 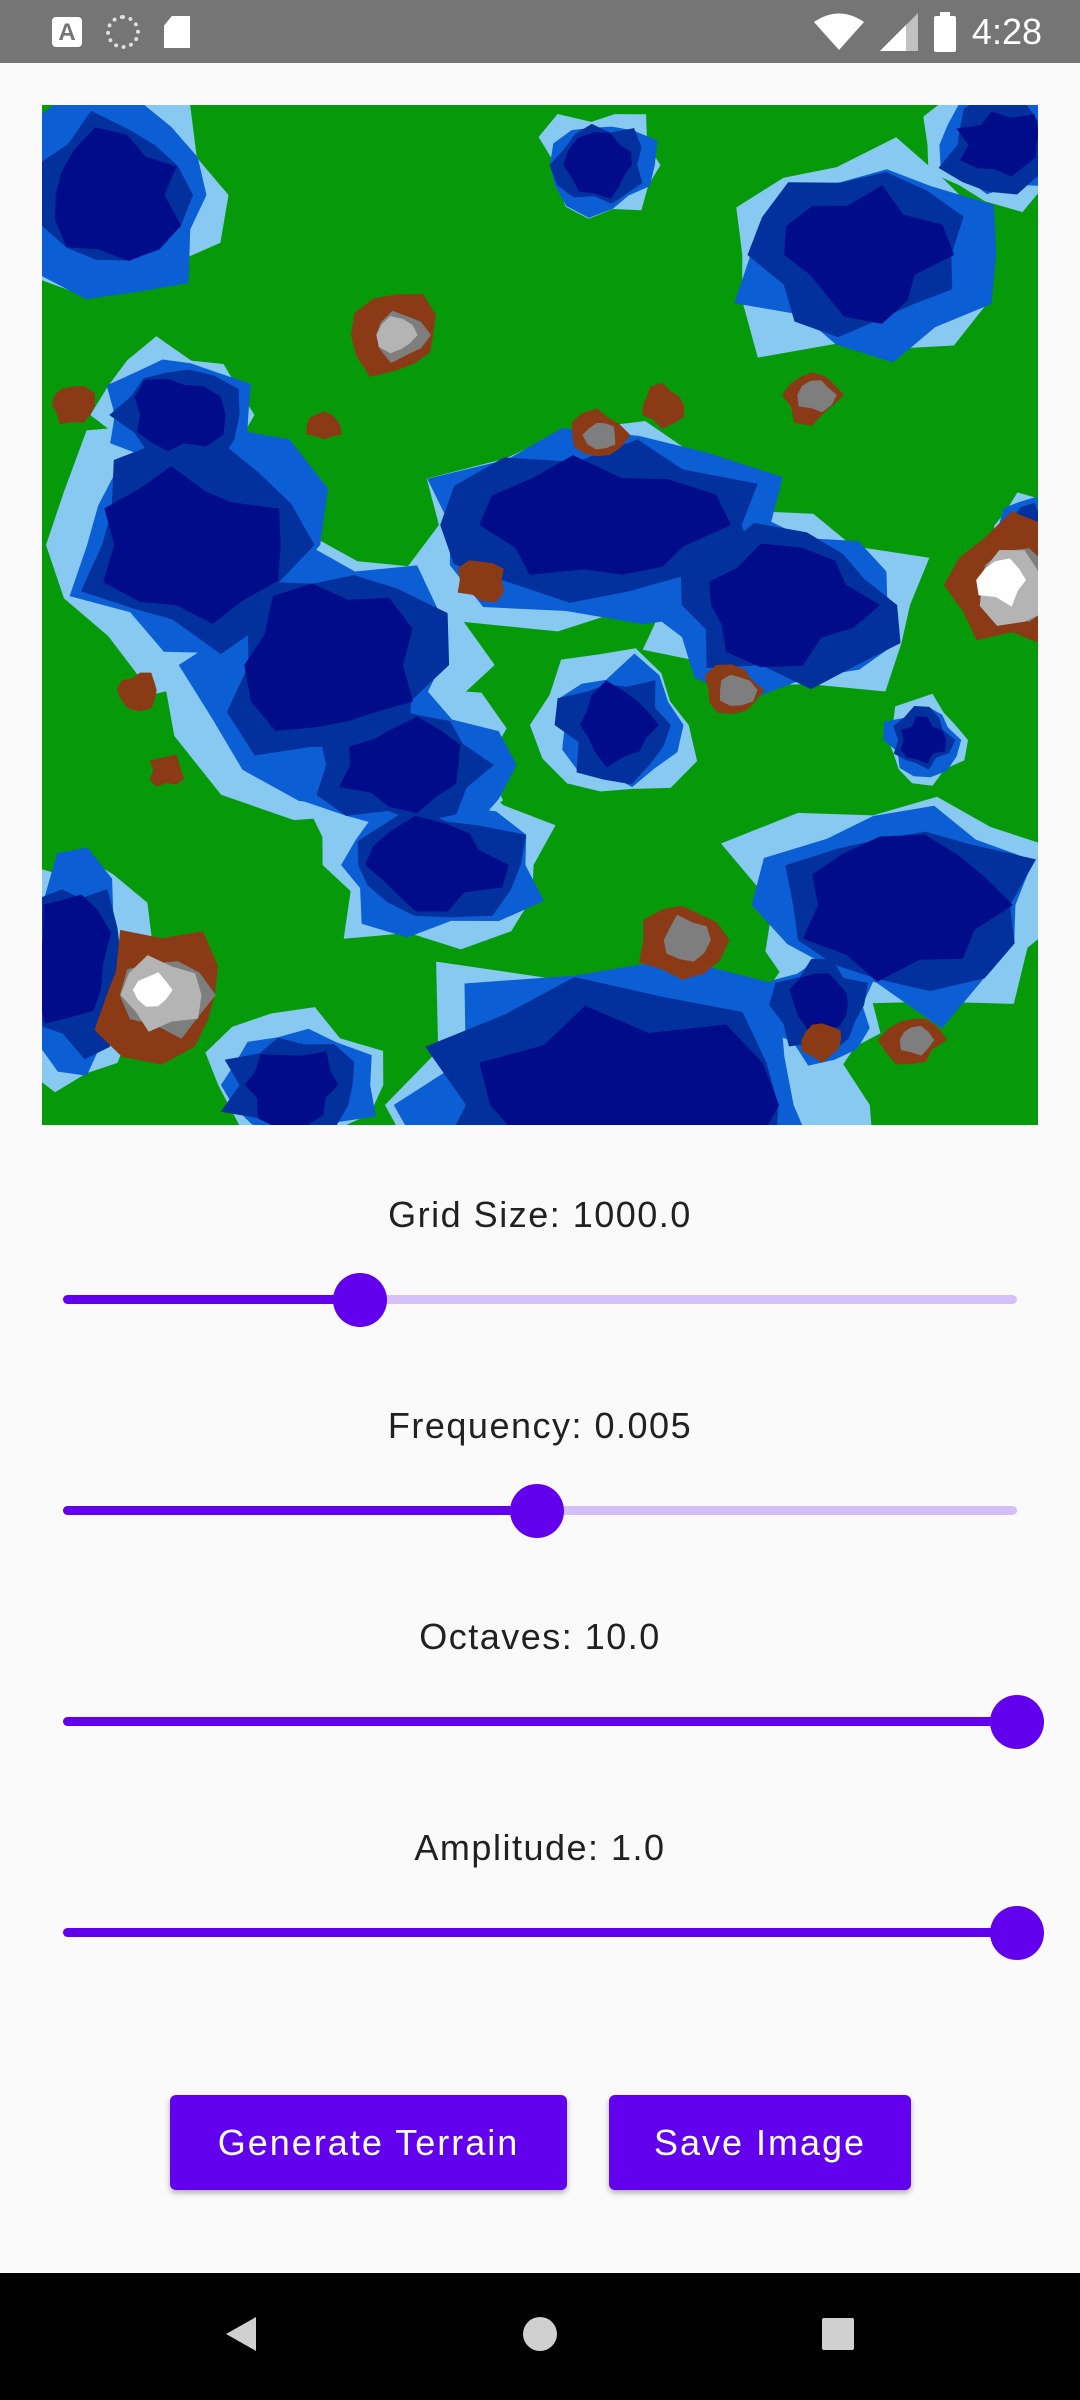 I want to click on home-icon, so click(x=540, y=2334).